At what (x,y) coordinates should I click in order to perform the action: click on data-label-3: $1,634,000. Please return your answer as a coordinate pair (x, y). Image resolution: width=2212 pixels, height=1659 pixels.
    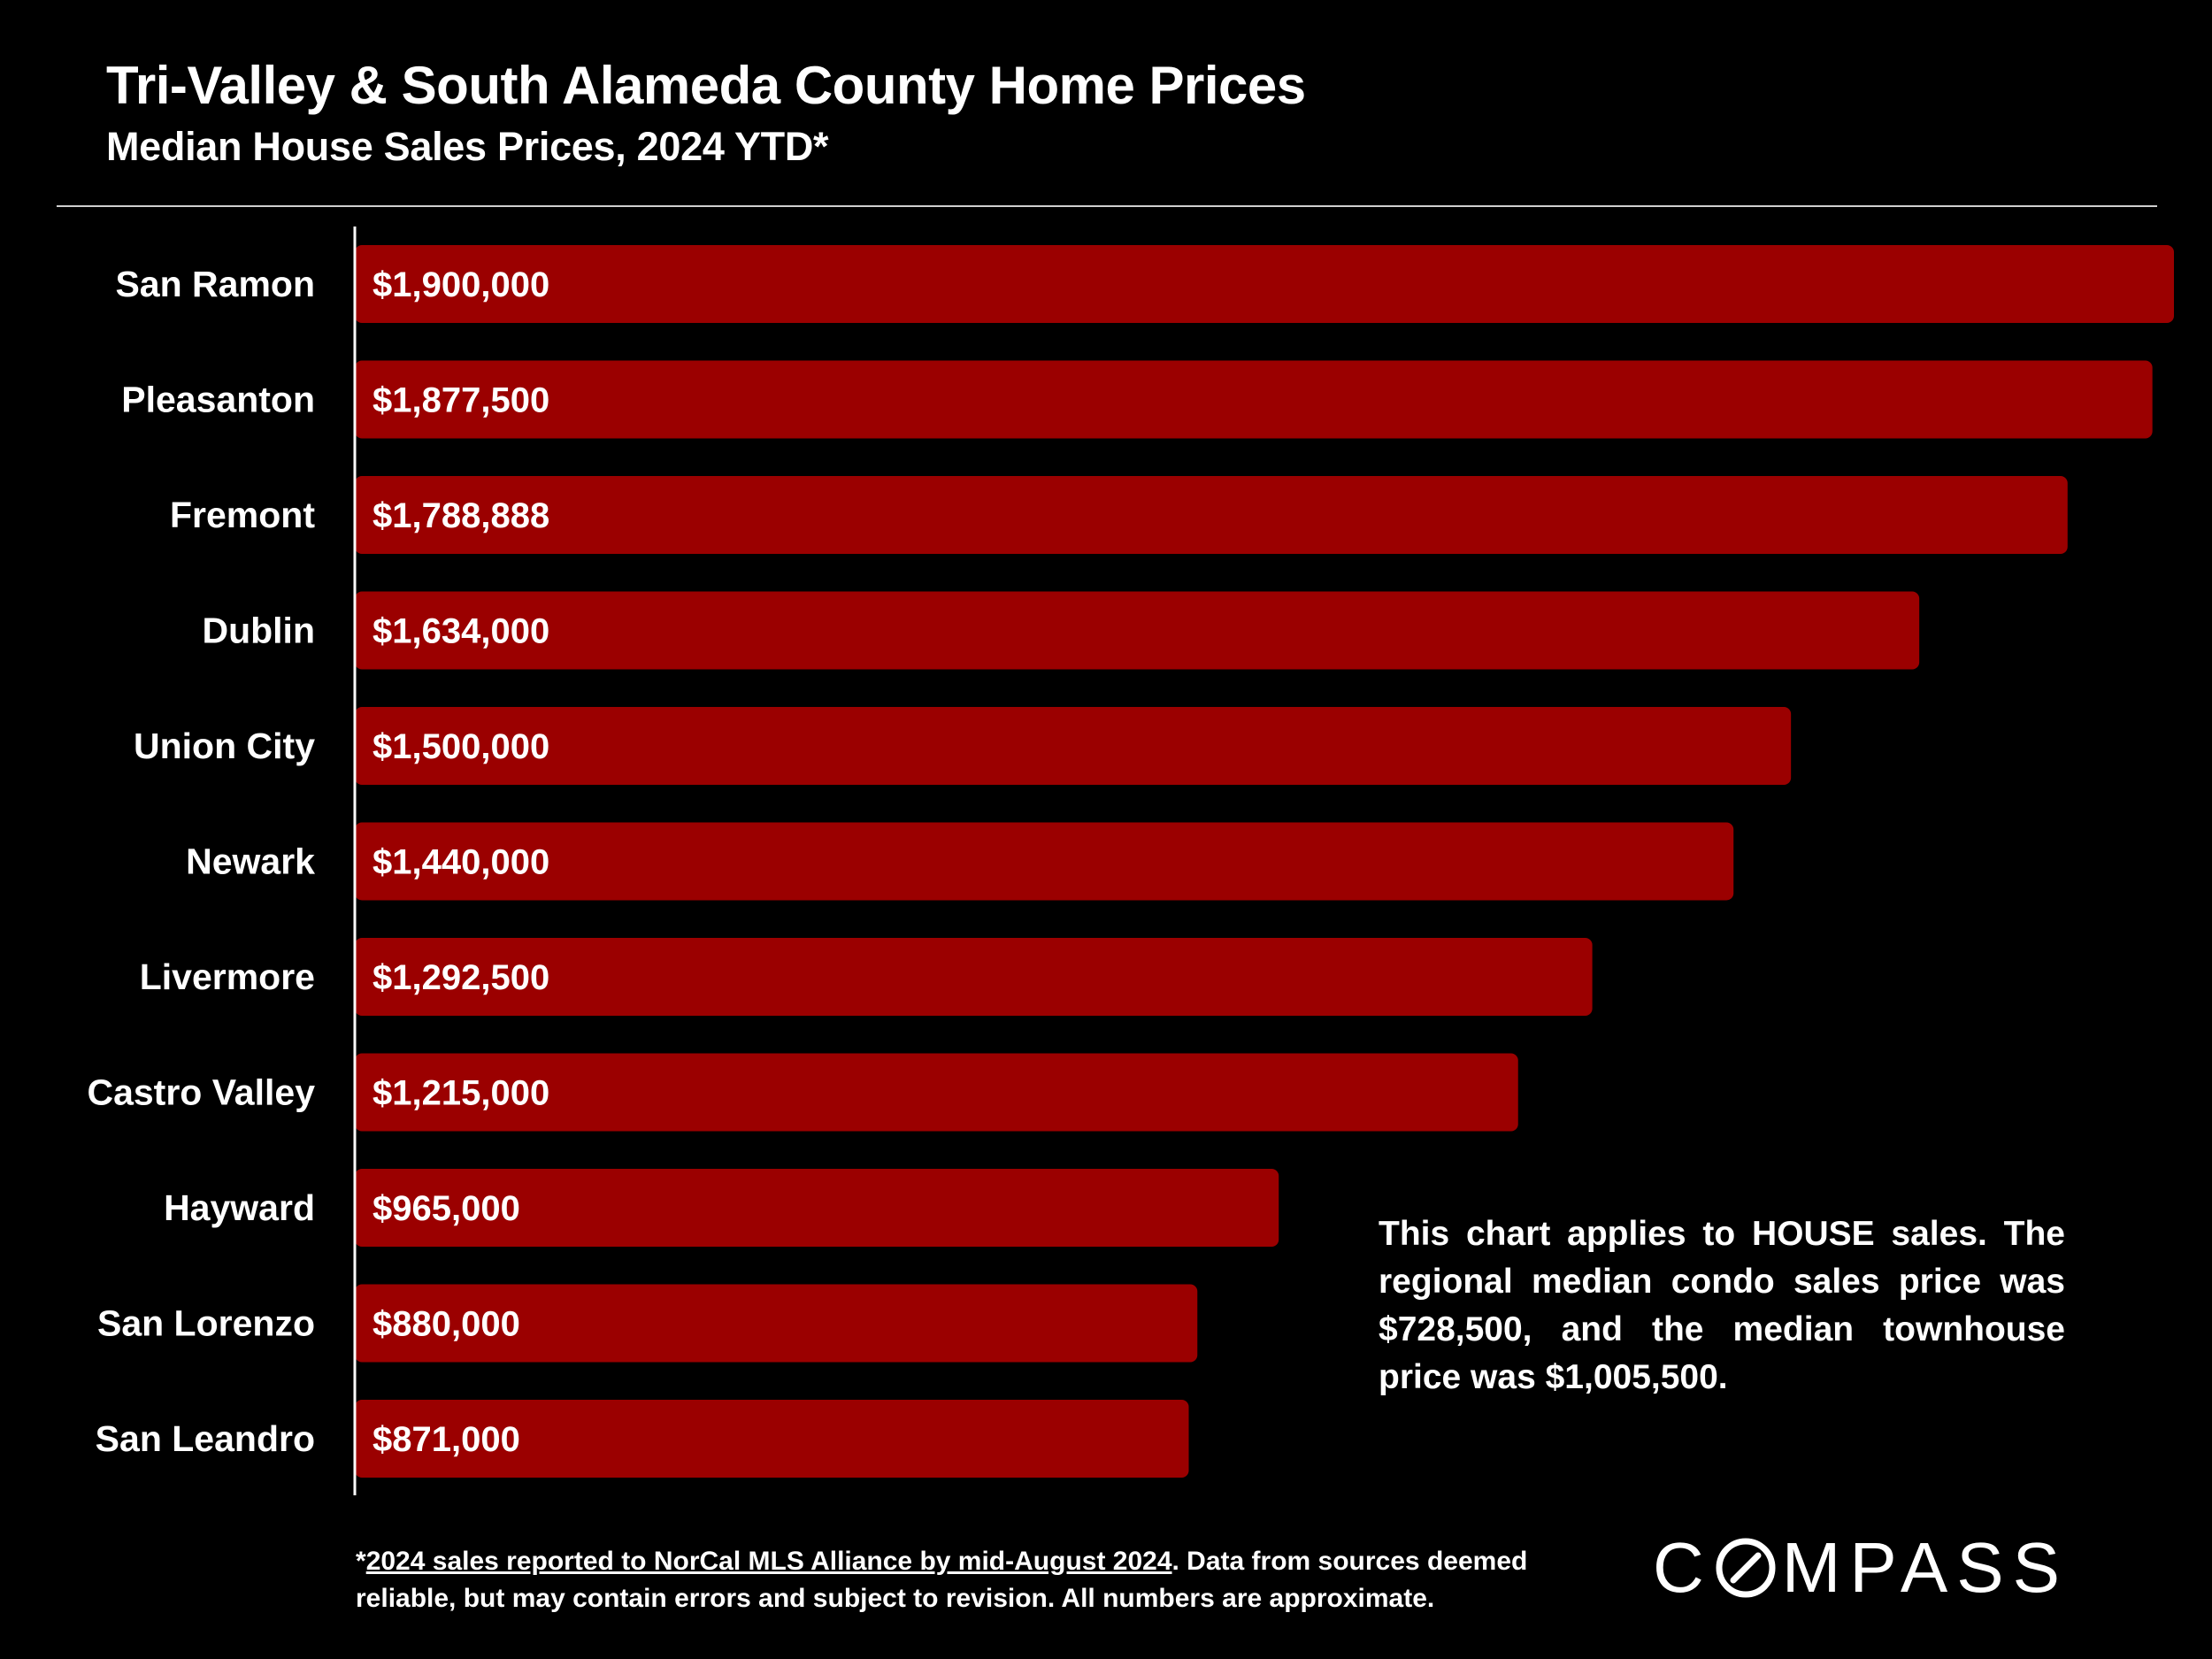
    Looking at the image, I should click on (461, 632).